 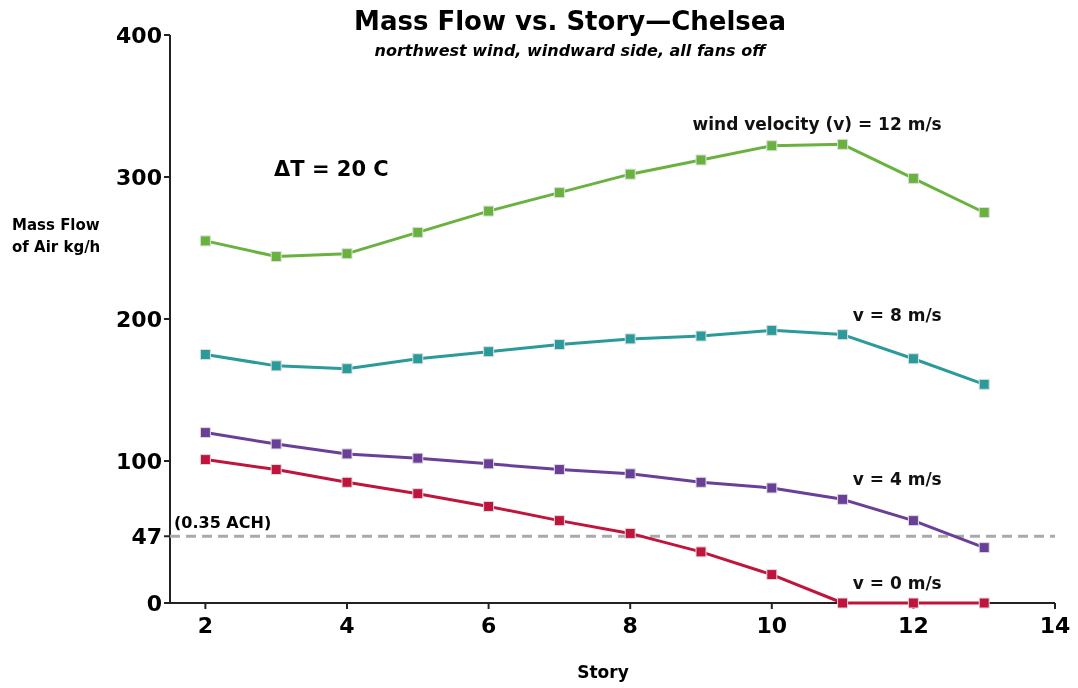 I want to click on x-tick-label: 8, so click(x=630, y=625).